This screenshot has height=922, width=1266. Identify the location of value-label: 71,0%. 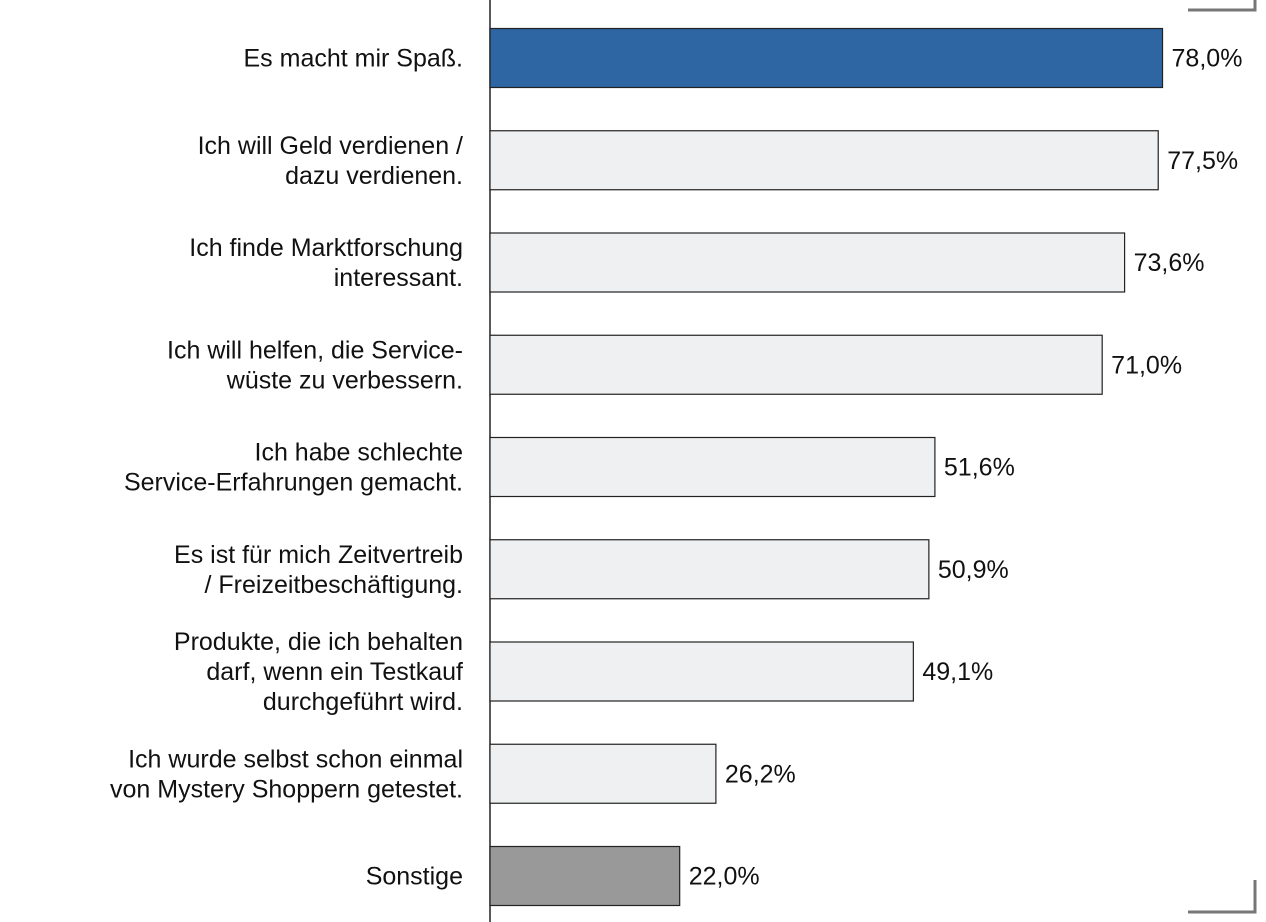
(1146, 365).